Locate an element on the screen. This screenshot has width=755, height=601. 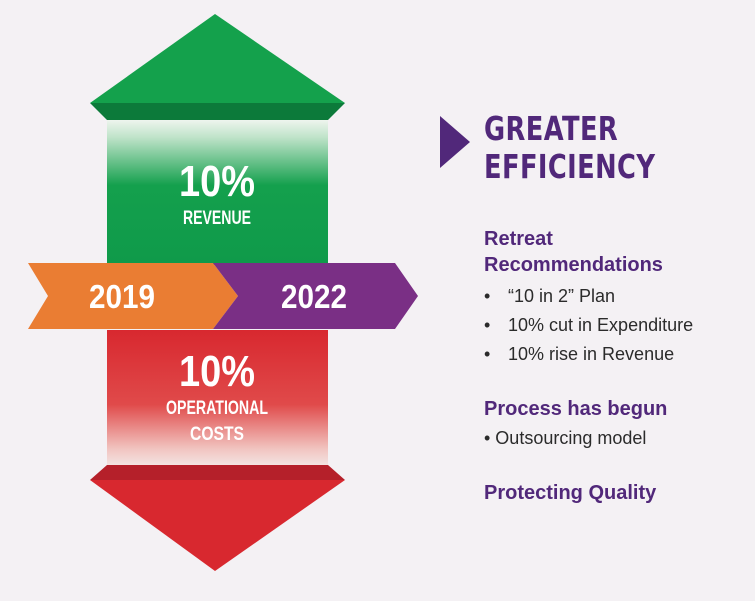
section-process-has-begun: Process has begun • Outsourcing model is located at coordinates (619, 424).